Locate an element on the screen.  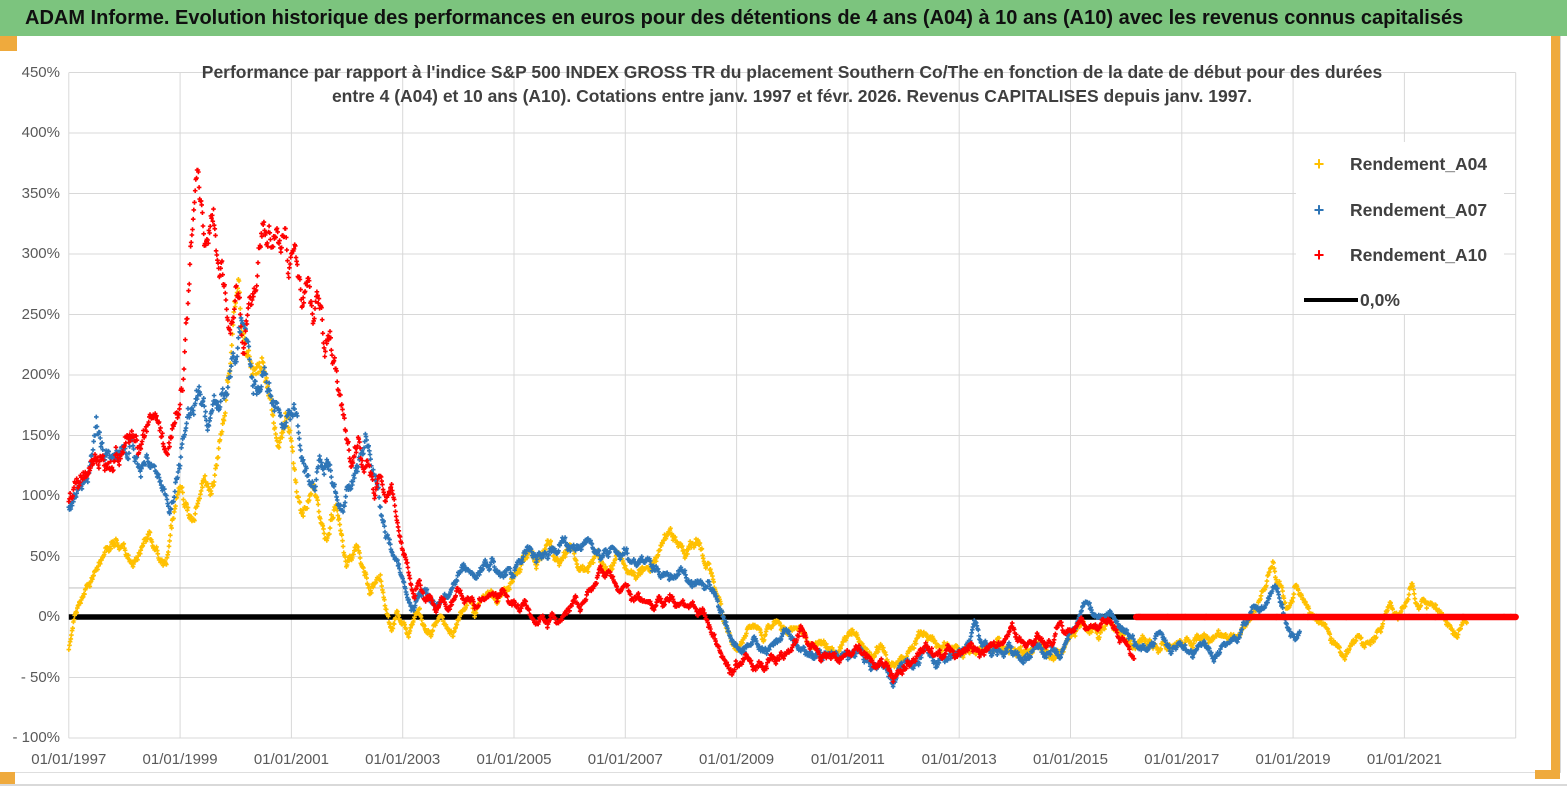
line-sample-icon is located at coordinates (1331, 300).